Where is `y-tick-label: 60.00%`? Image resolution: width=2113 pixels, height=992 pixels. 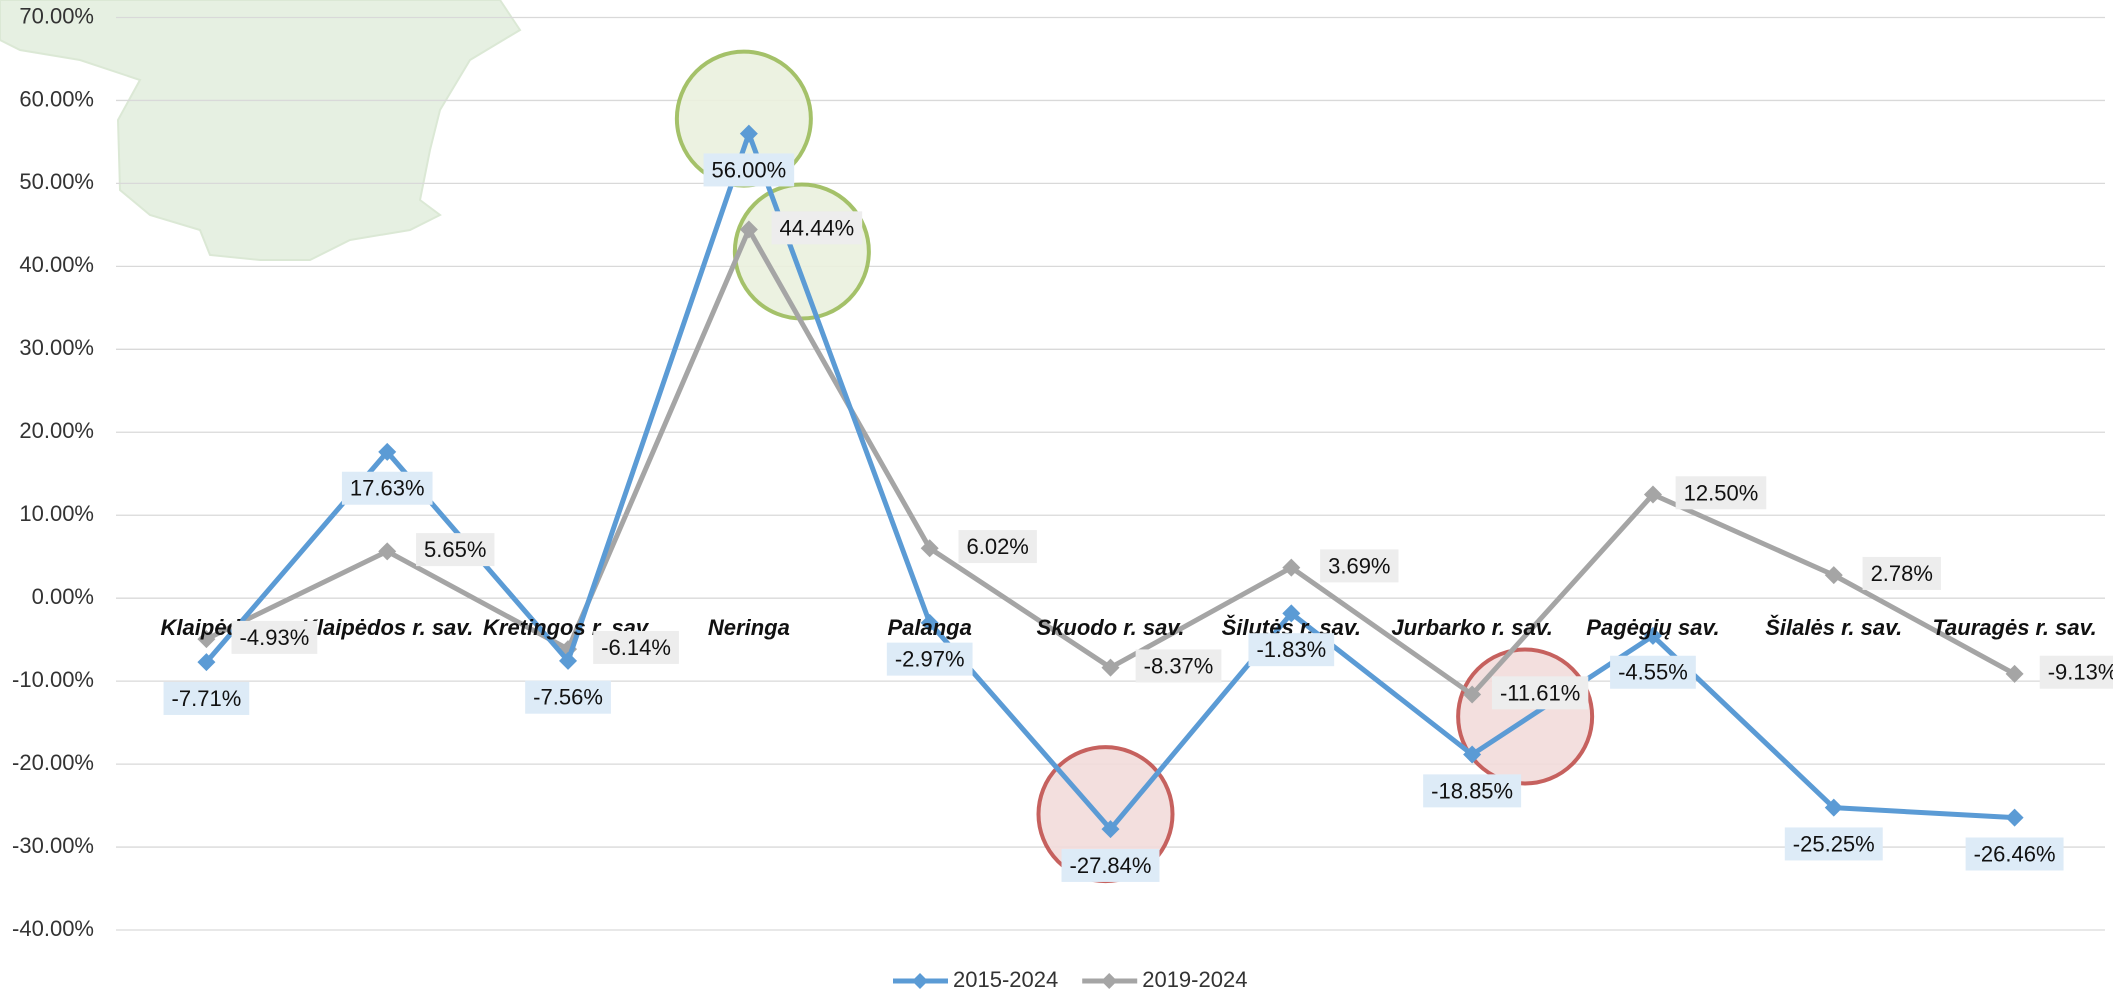
y-tick-label: 60.00% is located at coordinates (56, 98).